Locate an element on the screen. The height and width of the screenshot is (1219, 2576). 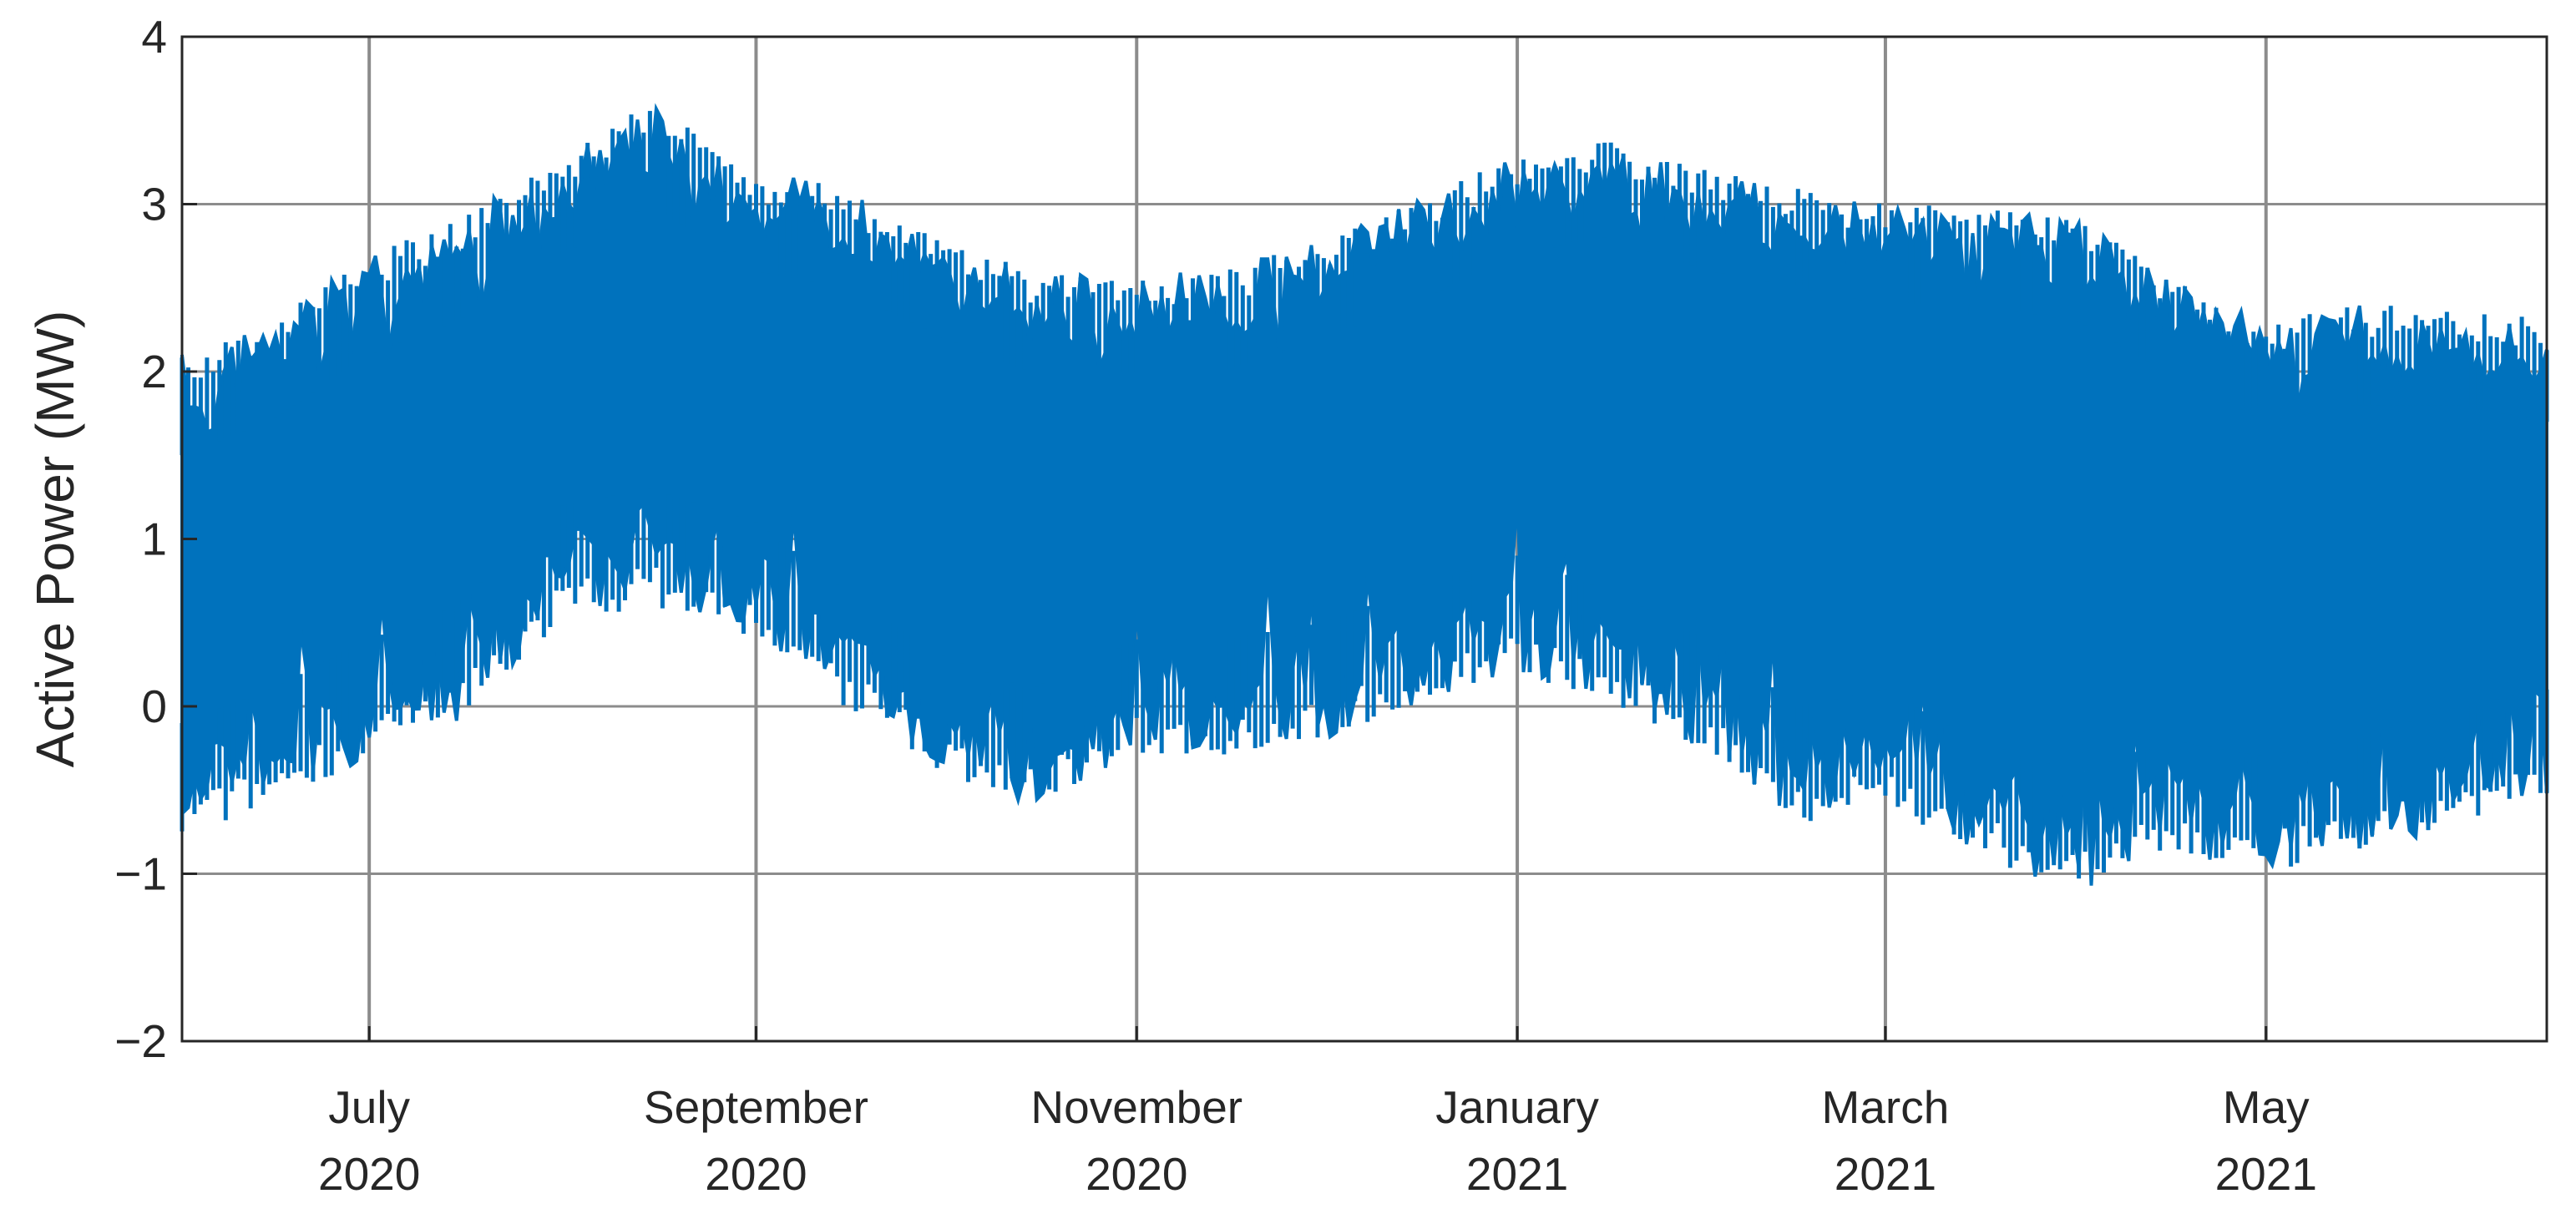
x-tick-label-month: May is located at coordinates (2266, 1107).